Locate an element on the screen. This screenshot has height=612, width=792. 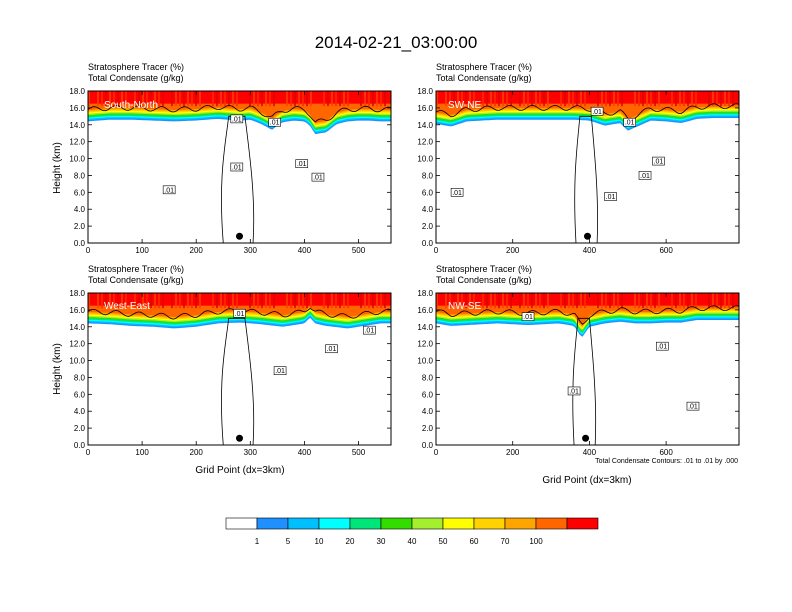
y-tick-label: 12.0 is located at coordinates (77, 344).